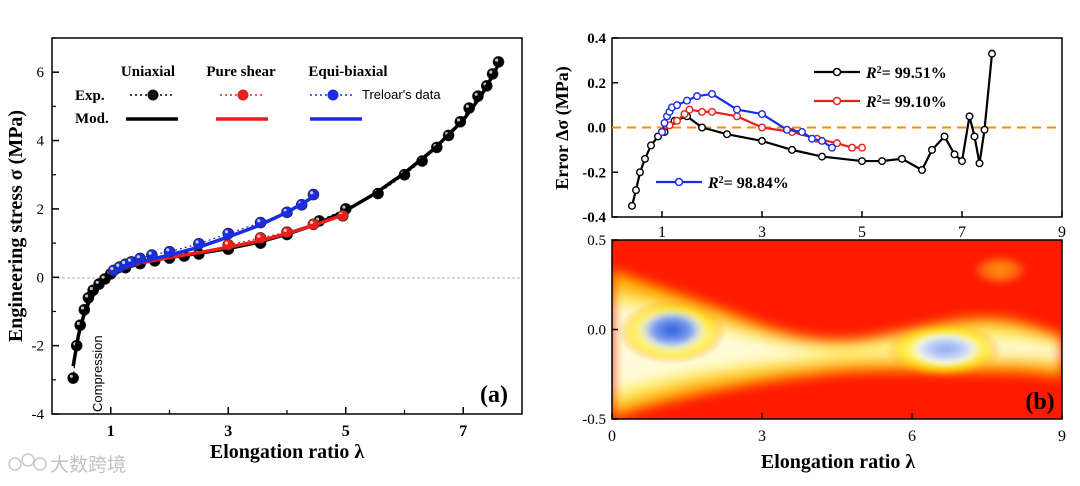 The image size is (1080, 486). I want to click on heatmap-orange-spot, so click(1000, 270).